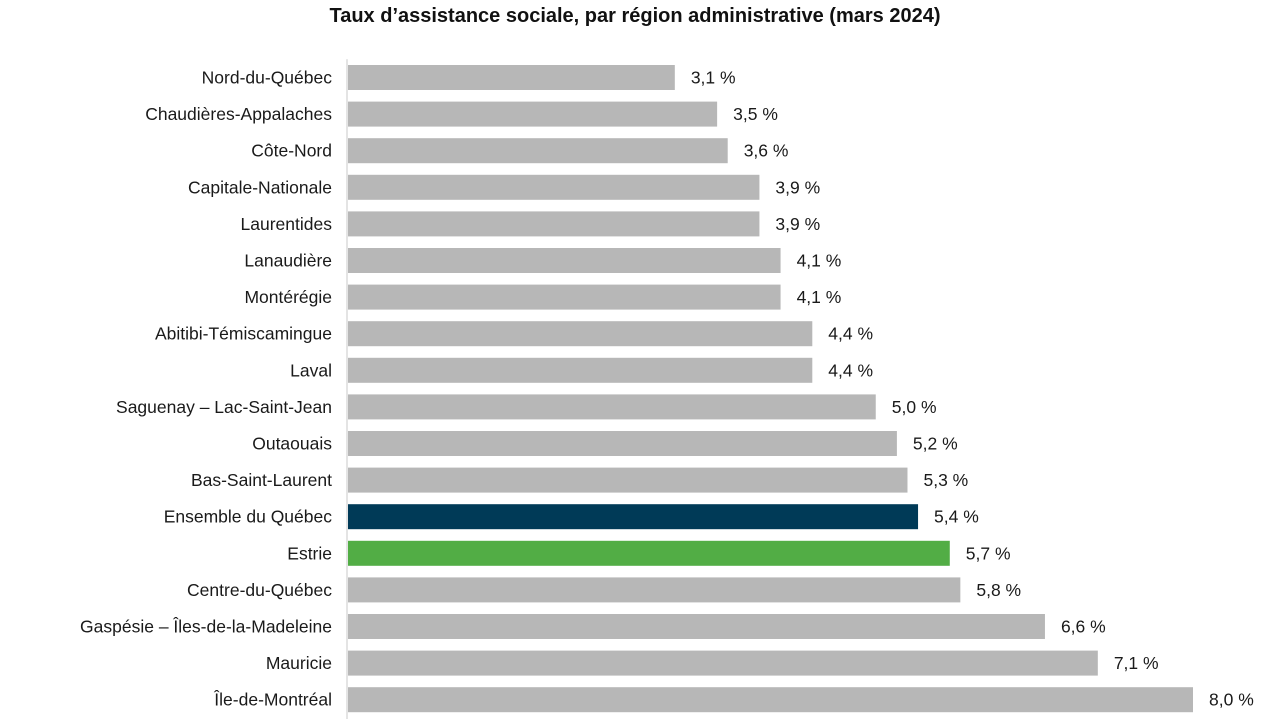  What do you see at coordinates (914, 407) in the screenshot?
I see `value-label: 5,0 %` at bounding box center [914, 407].